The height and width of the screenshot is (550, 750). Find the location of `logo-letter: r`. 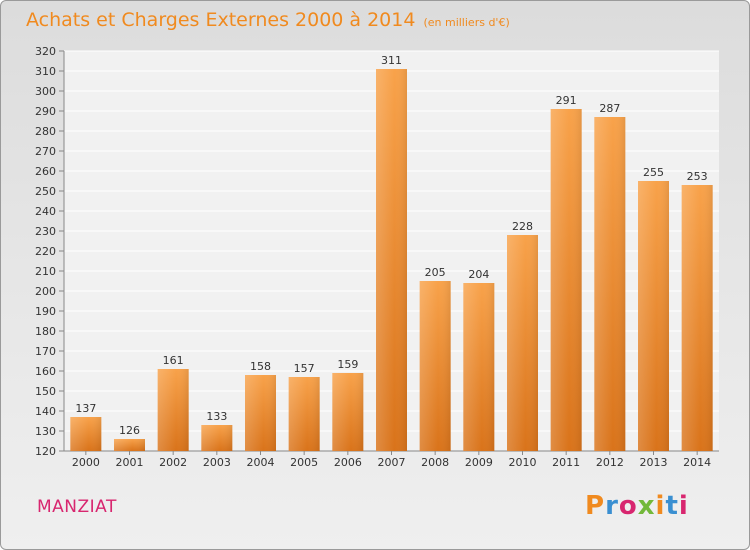

logo-letter: r is located at coordinates (612, 506).